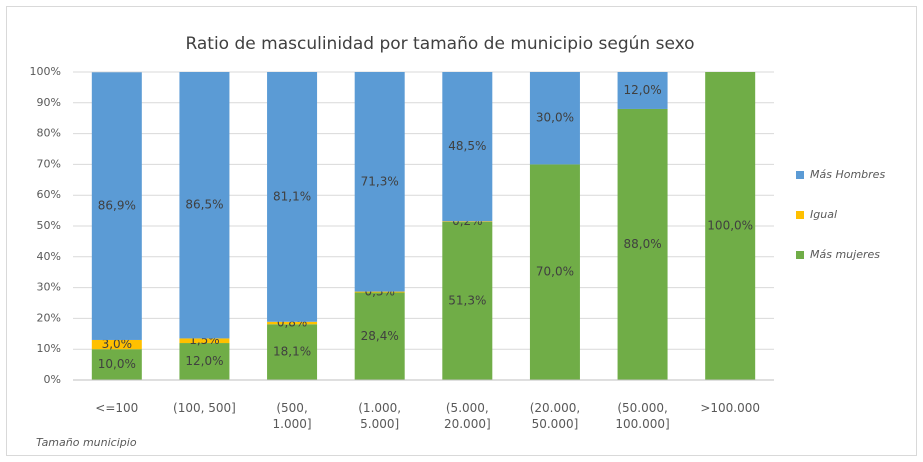 The image size is (923, 462). I want to click on x-tick-label: (500, 1.000], so click(292, 416).